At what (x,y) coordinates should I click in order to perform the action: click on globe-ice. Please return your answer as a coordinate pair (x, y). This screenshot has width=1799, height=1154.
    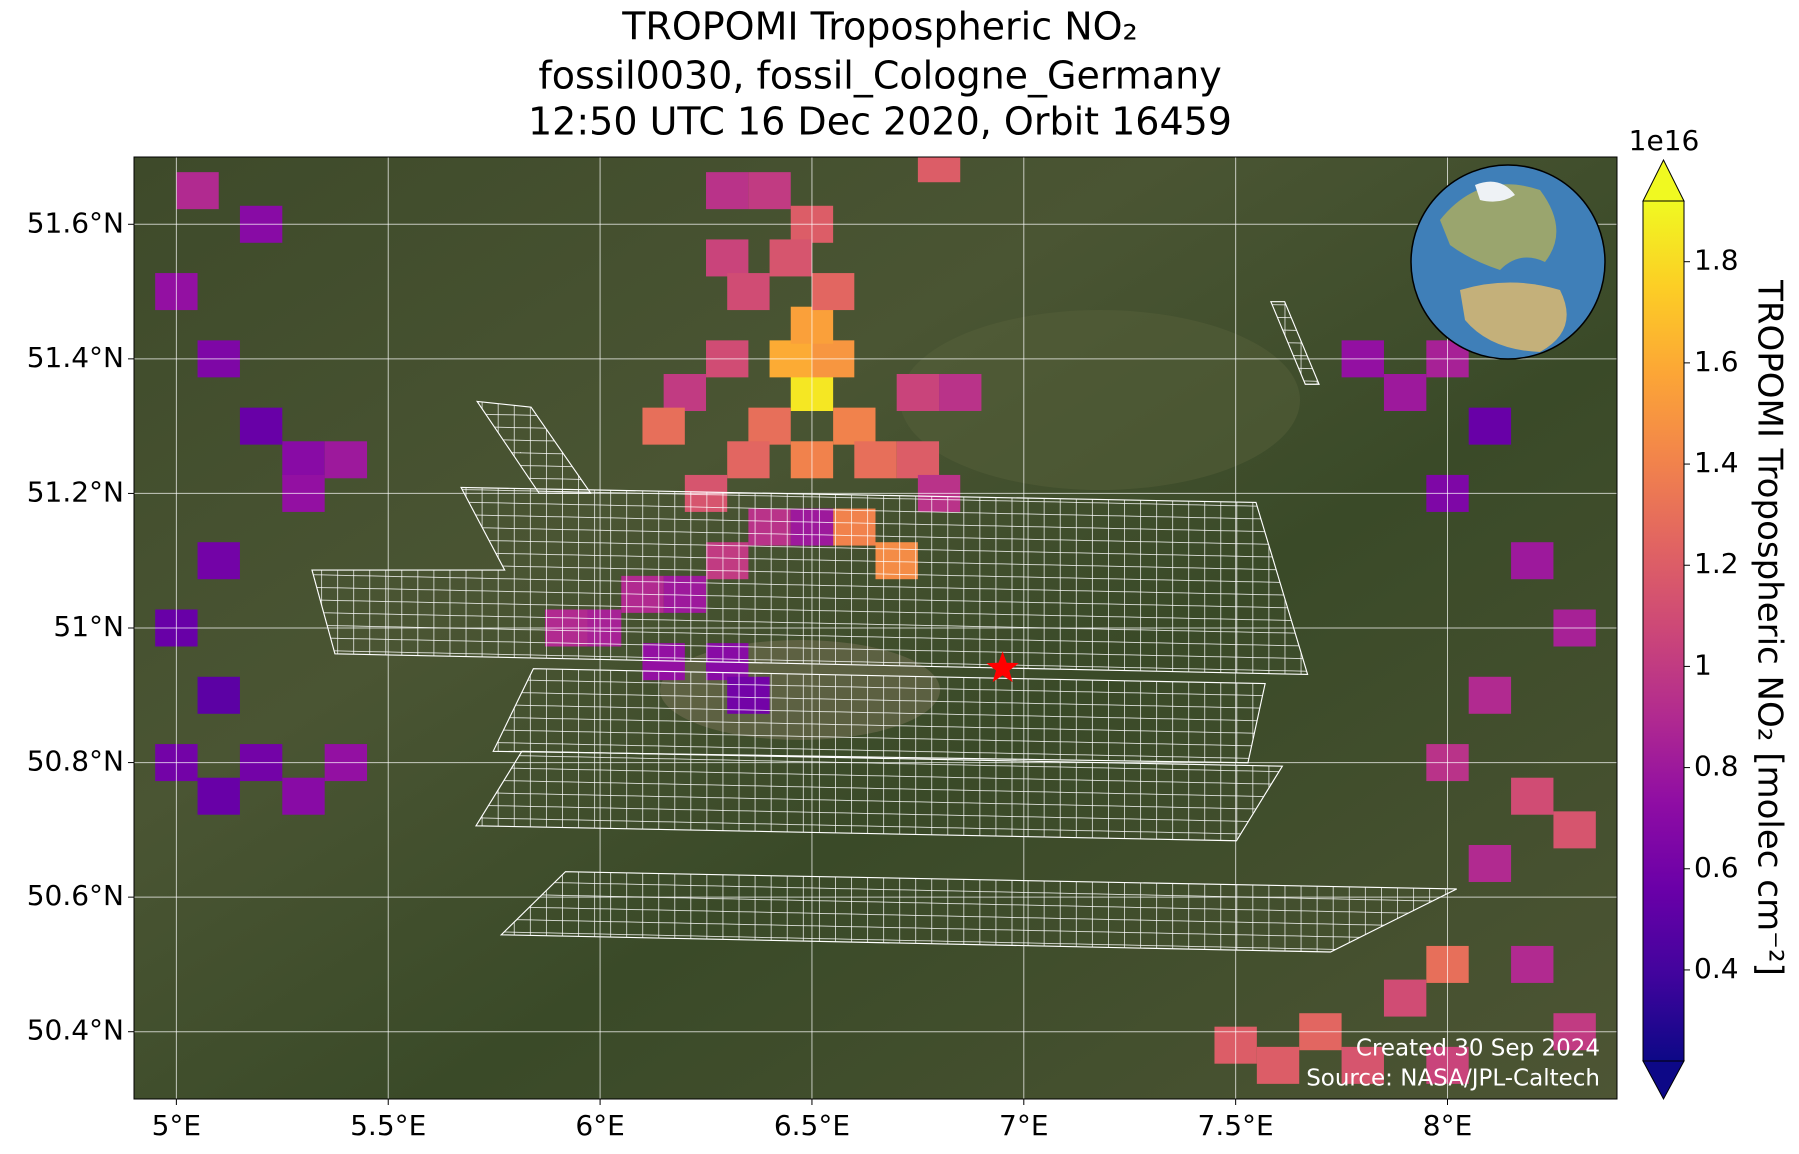
    Looking at the image, I should click on (1495, 191).